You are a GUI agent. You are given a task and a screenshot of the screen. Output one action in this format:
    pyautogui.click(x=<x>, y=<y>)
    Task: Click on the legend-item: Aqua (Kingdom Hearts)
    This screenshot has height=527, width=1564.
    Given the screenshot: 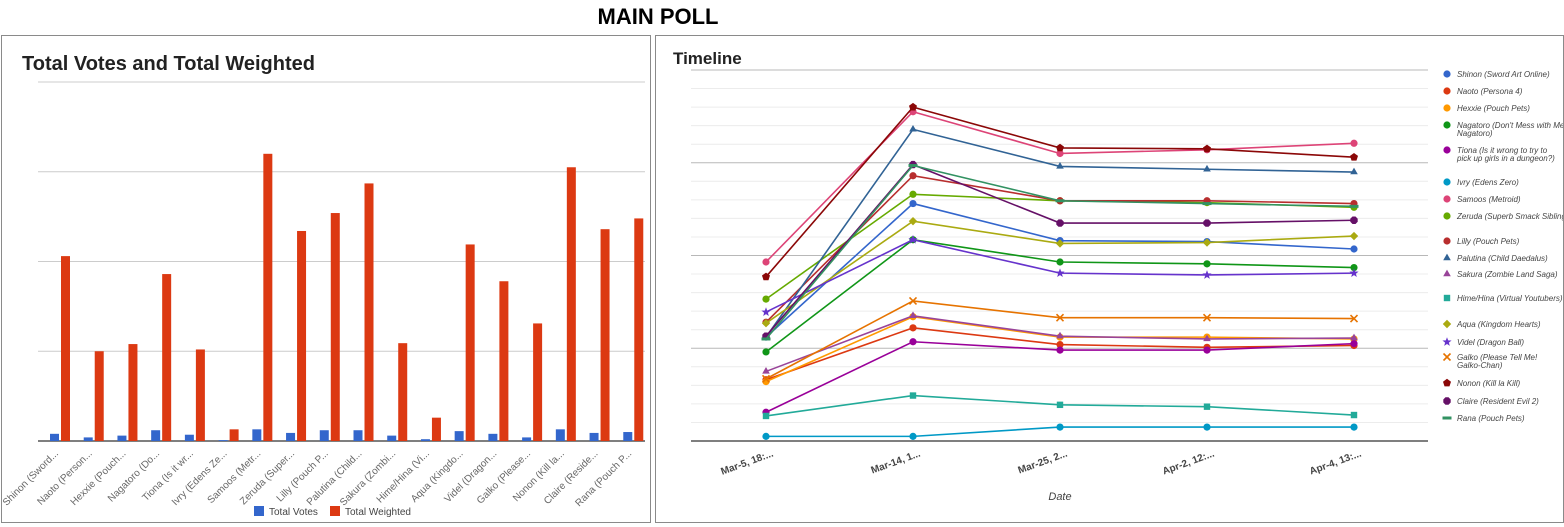 What is the action you would take?
    pyautogui.click(x=1491, y=324)
    